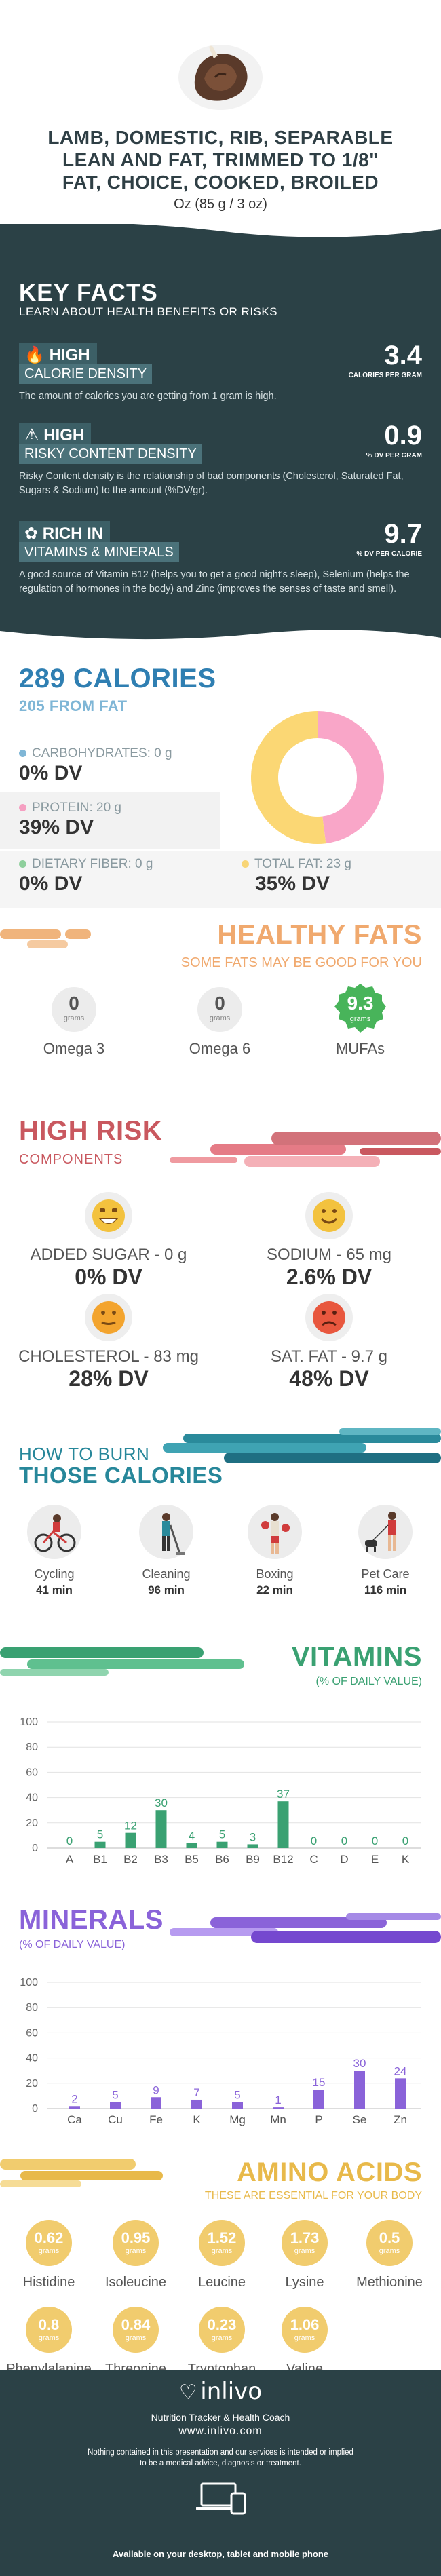  I want to click on dietary-fiber-label: DIETARY FIBER: 0 g, so click(86, 864).